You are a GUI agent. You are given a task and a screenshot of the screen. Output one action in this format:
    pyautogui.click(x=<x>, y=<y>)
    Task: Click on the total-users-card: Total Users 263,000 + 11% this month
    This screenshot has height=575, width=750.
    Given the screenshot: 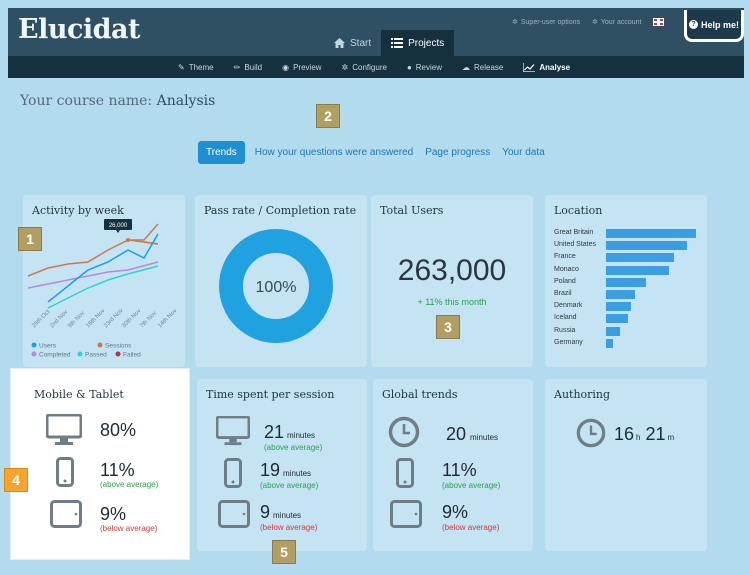 What is the action you would take?
    pyautogui.click(x=452, y=281)
    